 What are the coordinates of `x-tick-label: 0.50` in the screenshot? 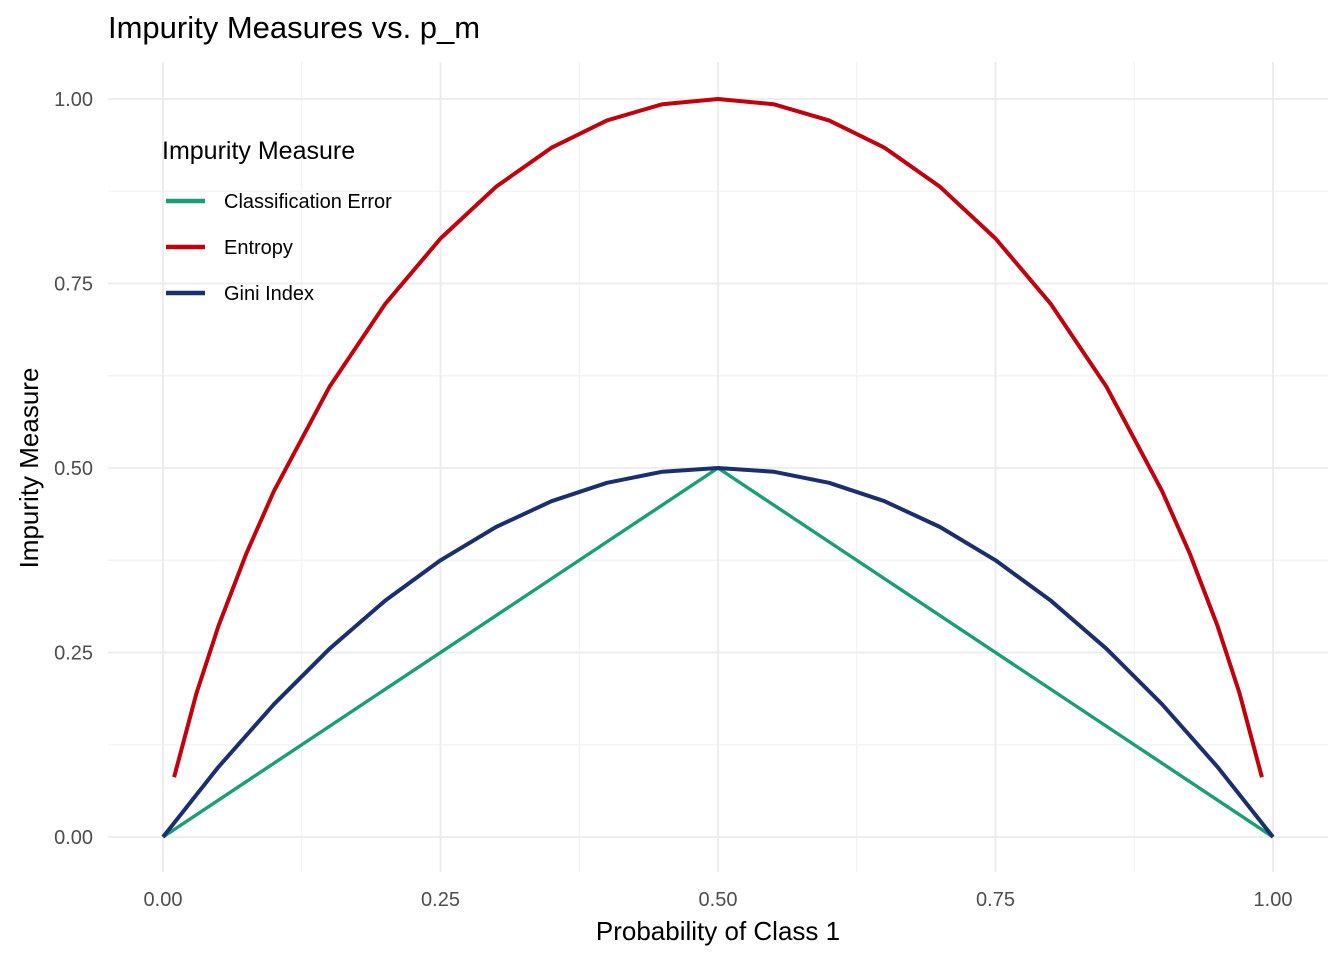 It's located at (718, 900).